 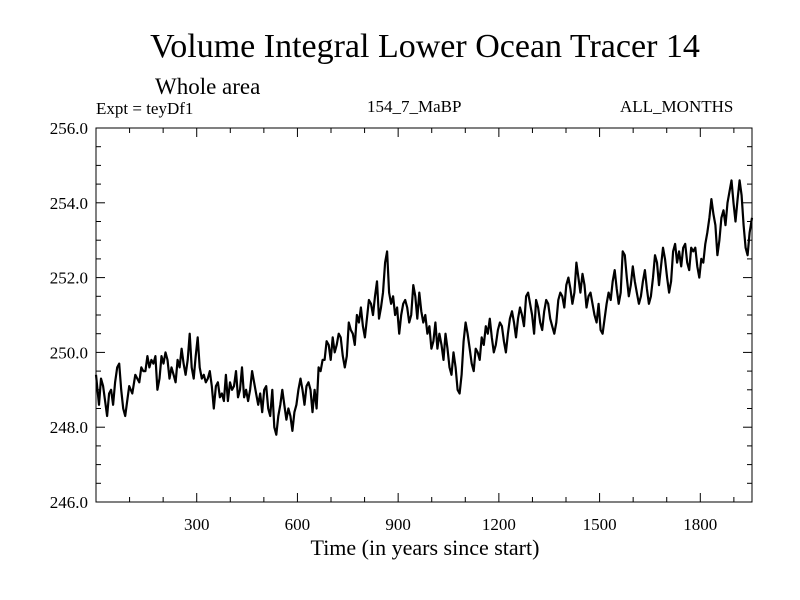 I want to click on chart-title: Volume Integral Lower Ocean Tracer 14, so click(x=425, y=46).